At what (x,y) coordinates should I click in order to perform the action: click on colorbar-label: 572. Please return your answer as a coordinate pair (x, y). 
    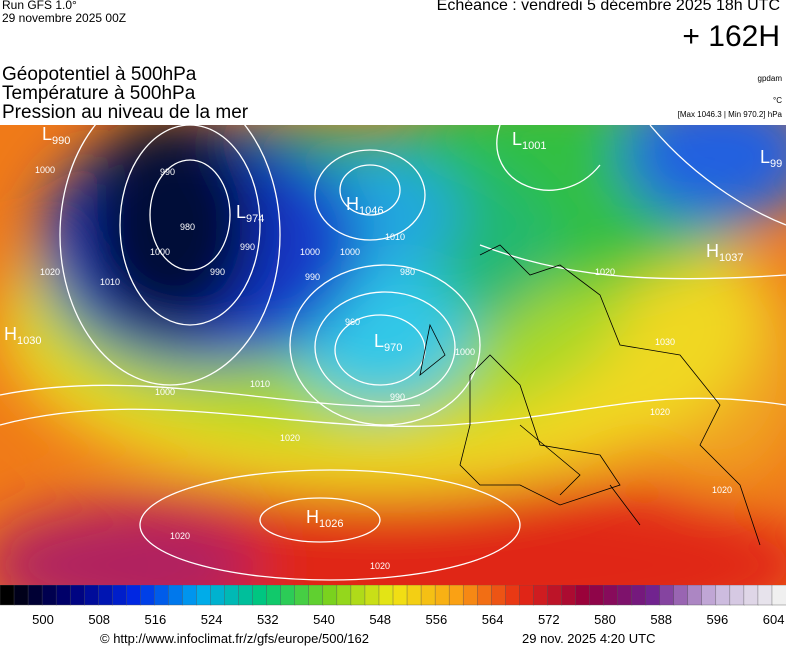
    Looking at the image, I should click on (549, 619).